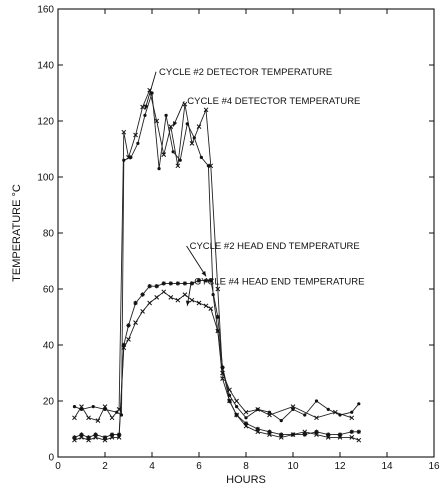 The height and width of the screenshot is (488, 444). What do you see at coordinates (199, 466) in the screenshot?
I see `x-tick-label: 6` at bounding box center [199, 466].